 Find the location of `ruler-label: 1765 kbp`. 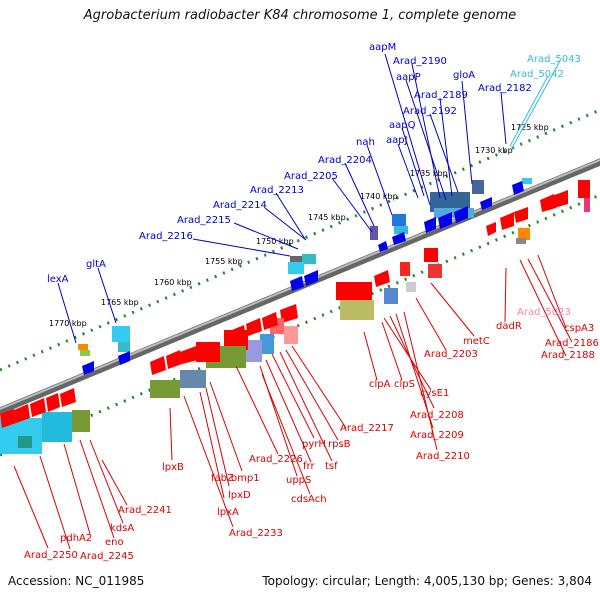

ruler-label: 1765 kbp is located at coordinates (120, 302).